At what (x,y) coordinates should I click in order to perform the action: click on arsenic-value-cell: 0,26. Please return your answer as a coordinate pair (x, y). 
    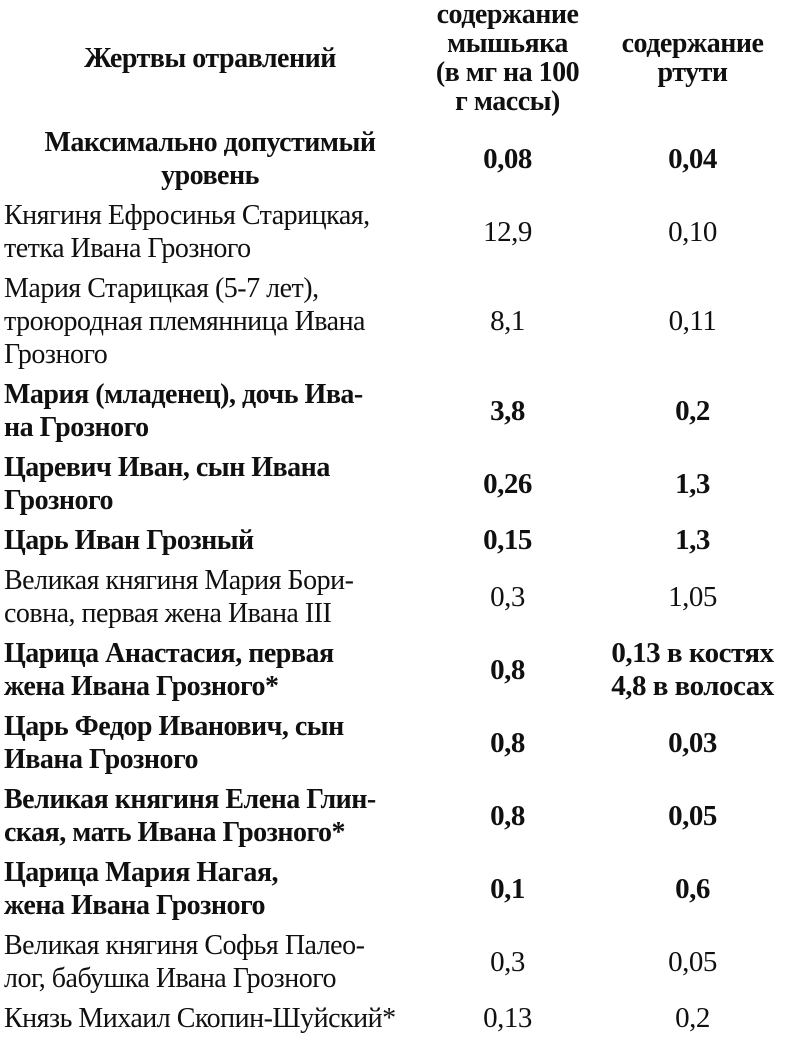
    Looking at the image, I should click on (507, 483).